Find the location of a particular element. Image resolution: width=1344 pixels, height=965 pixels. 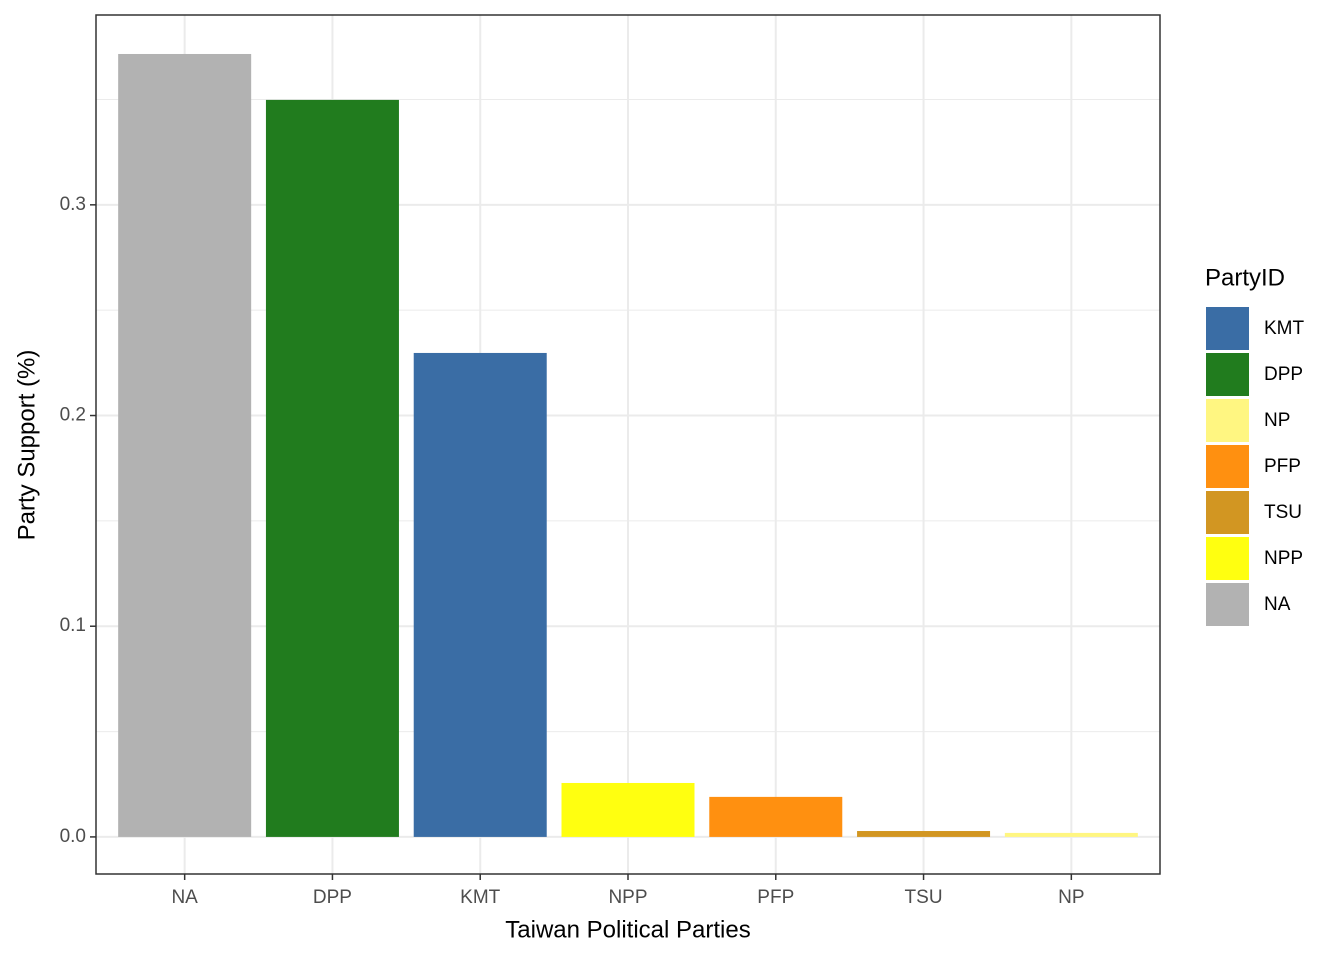

x-tick-label: NP is located at coordinates (1071, 897).